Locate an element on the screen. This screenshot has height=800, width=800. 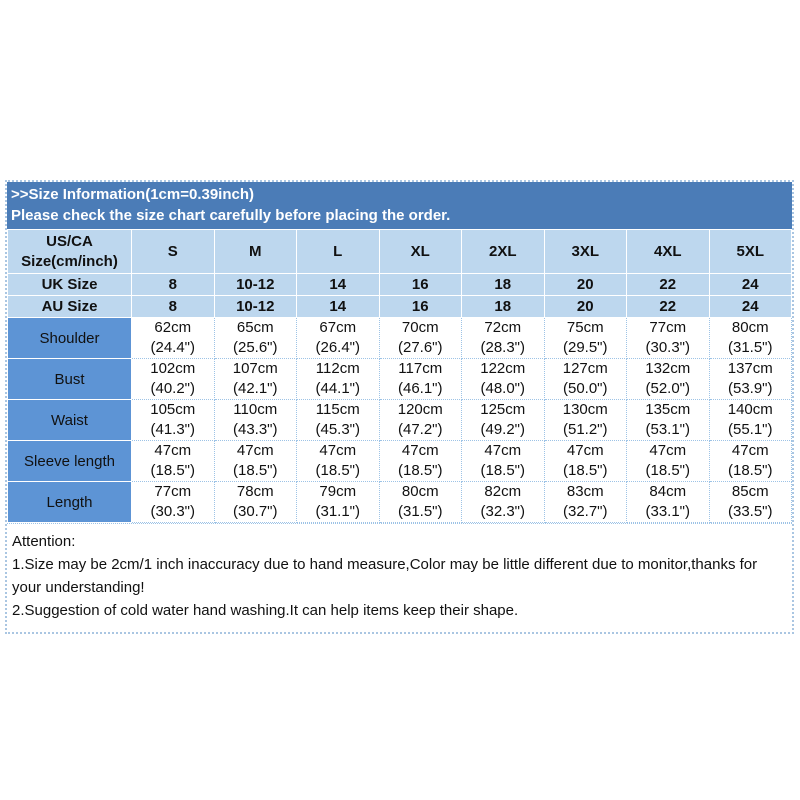
measurement-value: 78cm (30.7") is located at coordinates (255, 502).